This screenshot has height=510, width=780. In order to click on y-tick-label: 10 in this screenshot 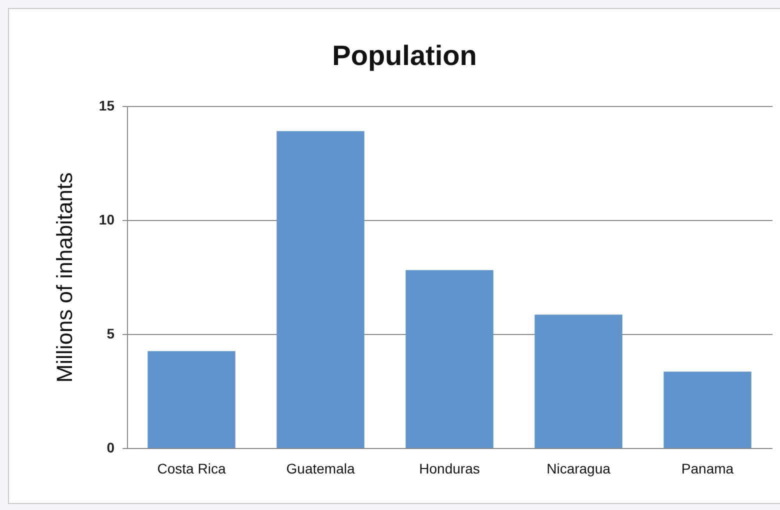, I will do `click(106, 220)`.